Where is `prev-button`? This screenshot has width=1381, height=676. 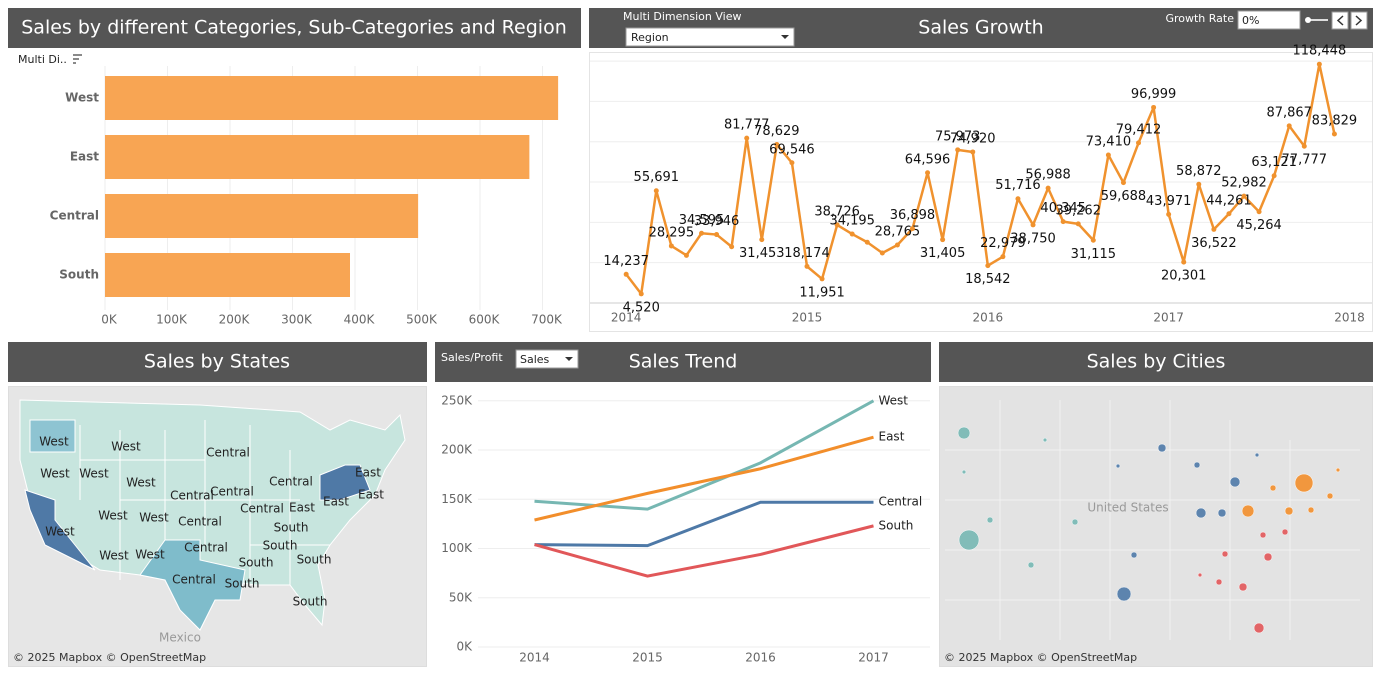 prev-button is located at coordinates (1340, 20).